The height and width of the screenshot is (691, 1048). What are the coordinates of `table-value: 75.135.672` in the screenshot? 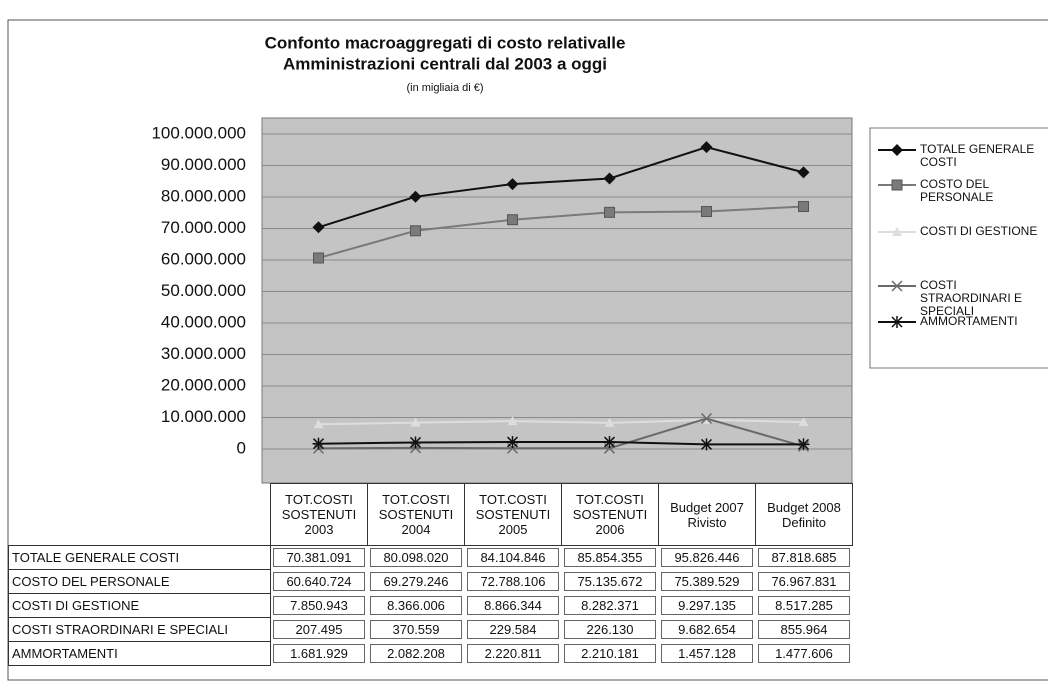 It's located at (610, 581).